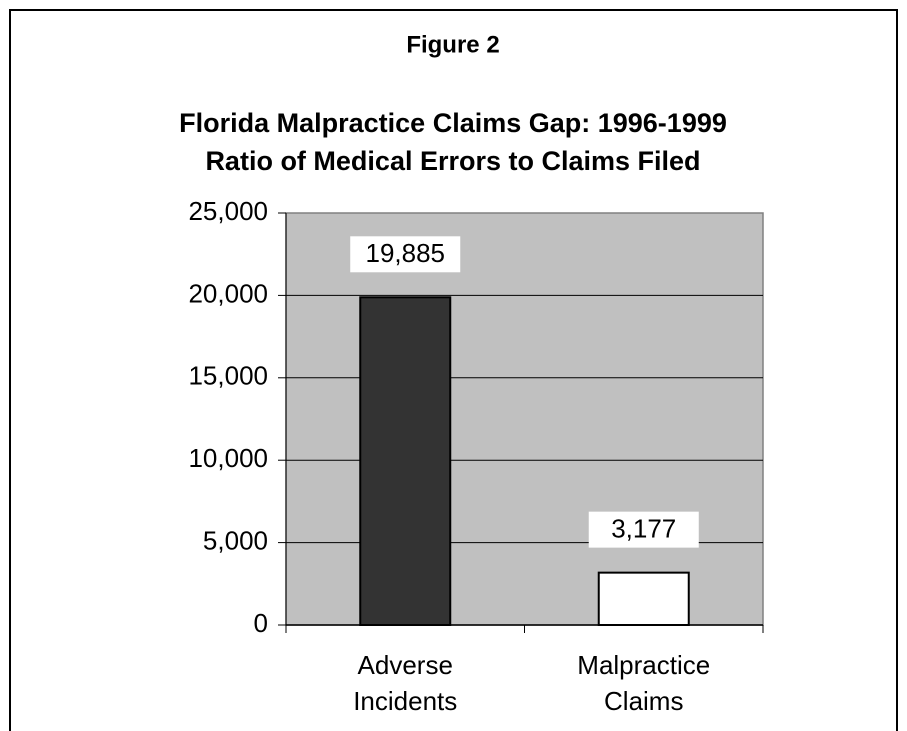 The height and width of the screenshot is (731, 907). Describe the element at coordinates (261, 623) in the screenshot. I see `y-tick-label: 0` at that location.